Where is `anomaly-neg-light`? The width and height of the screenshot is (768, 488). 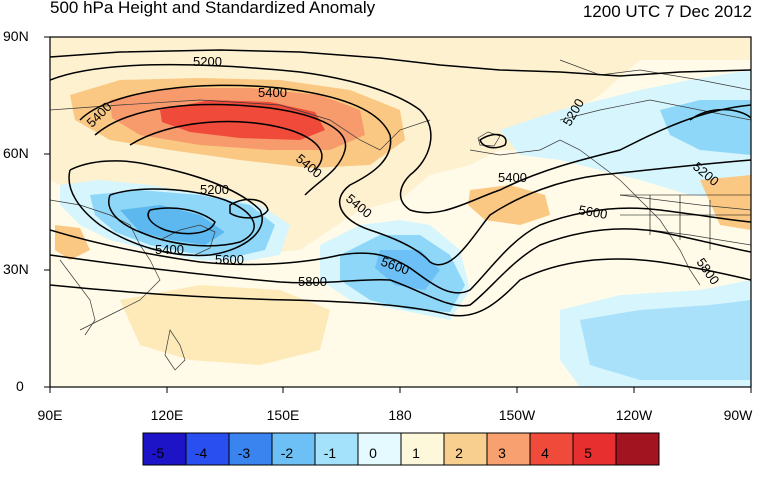 anomaly-neg-light is located at coordinates (625, 135).